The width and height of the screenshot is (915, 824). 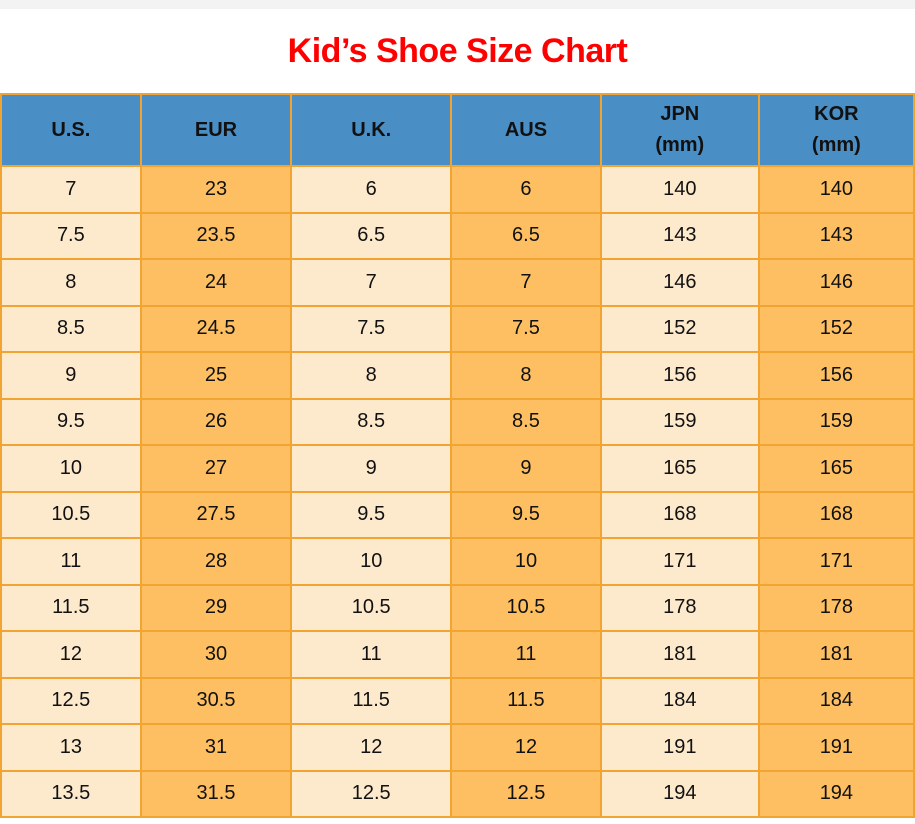 I want to click on column-header-label: AUS, so click(x=526, y=129).